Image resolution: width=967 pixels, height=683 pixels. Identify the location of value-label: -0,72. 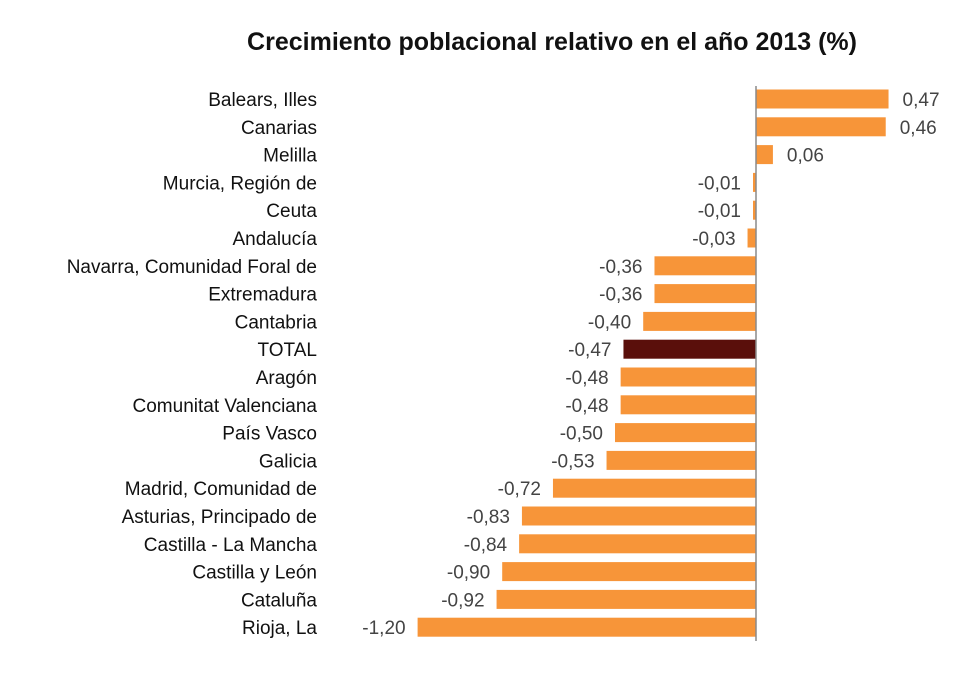
(519, 489).